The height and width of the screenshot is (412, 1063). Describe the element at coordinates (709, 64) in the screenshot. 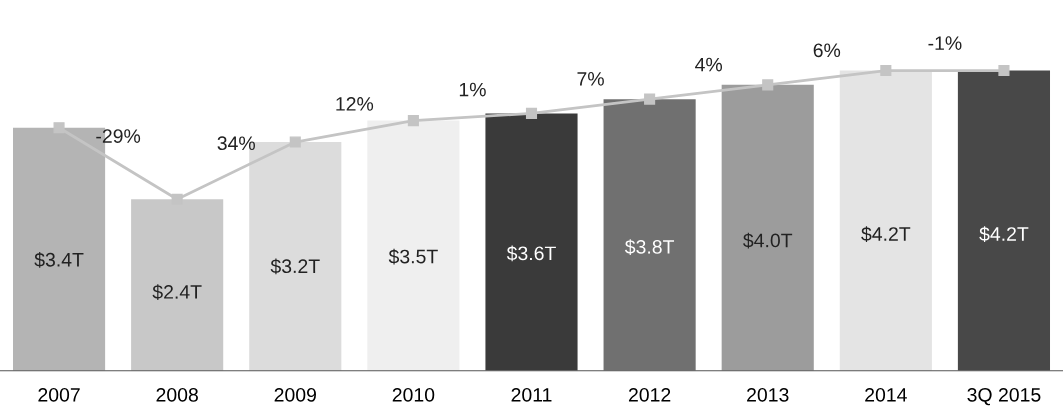

I see `annotation: 4%` at that location.